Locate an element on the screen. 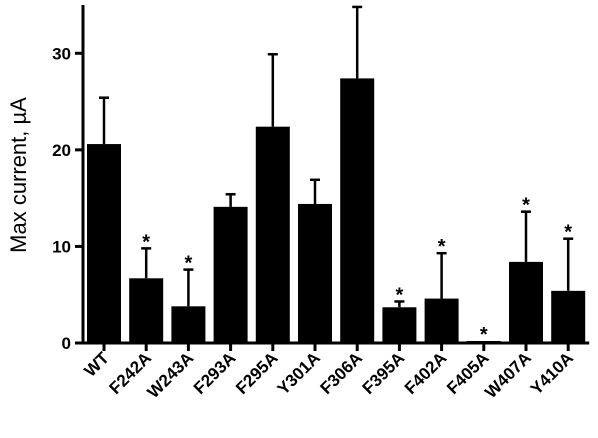 This screenshot has width=598, height=438. x-tick-label: Y410A is located at coordinates (552, 373).